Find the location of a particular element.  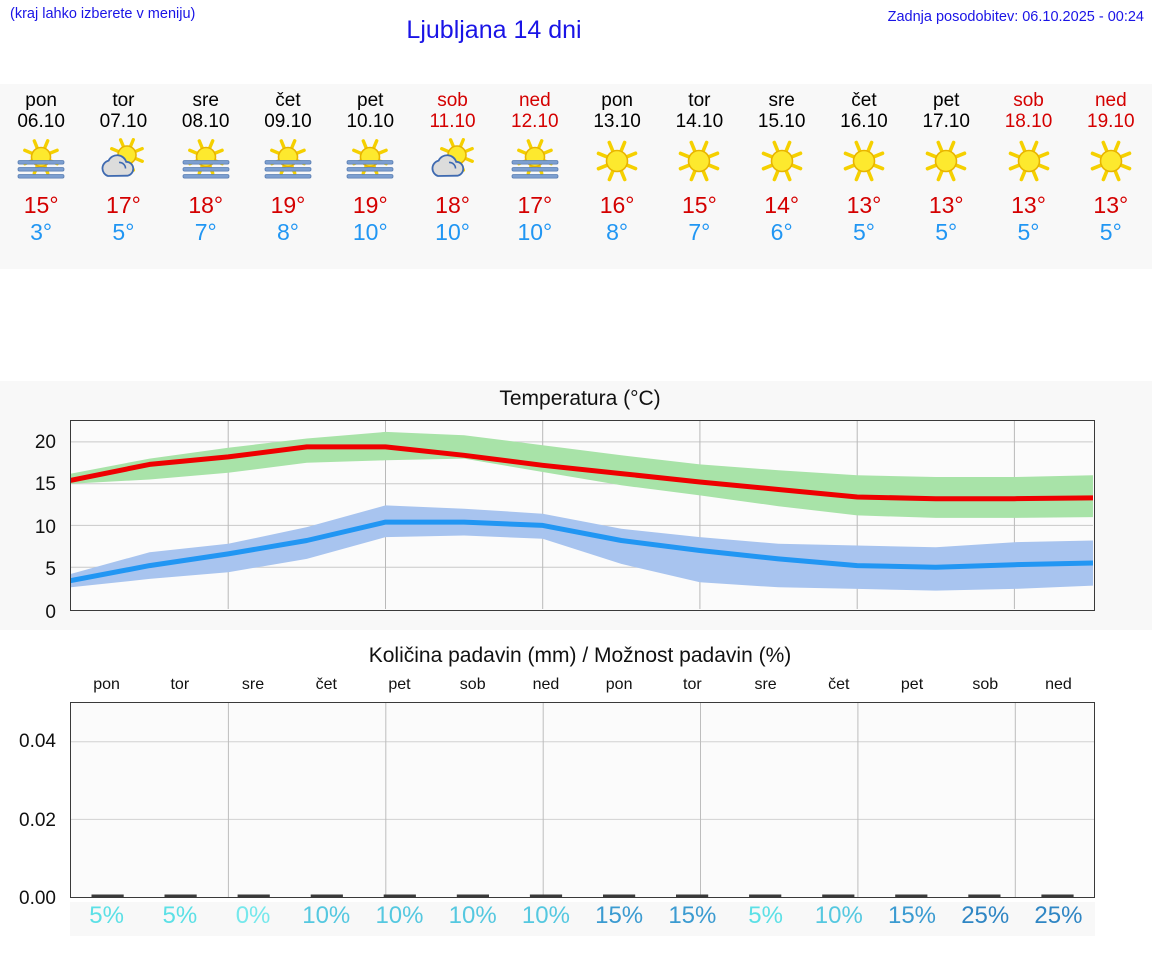

day-temp-max: 17° is located at coordinates (535, 205).